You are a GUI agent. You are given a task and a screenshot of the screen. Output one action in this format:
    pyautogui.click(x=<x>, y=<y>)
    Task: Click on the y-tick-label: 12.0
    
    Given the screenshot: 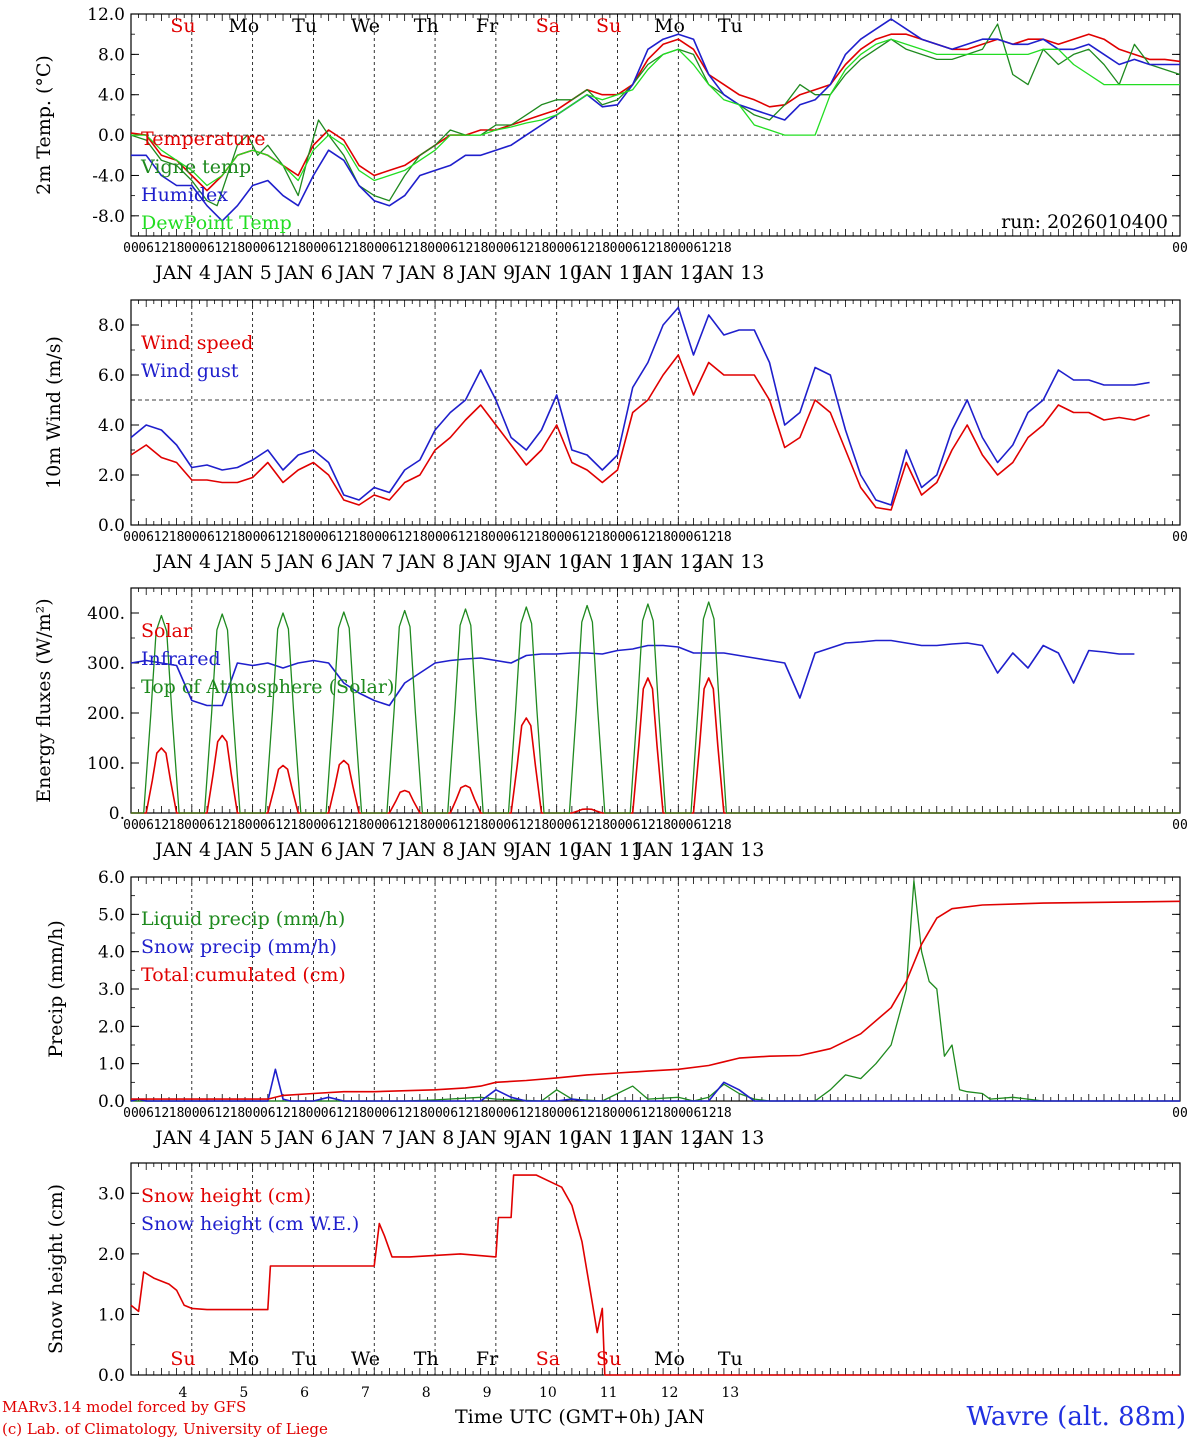 What is the action you would take?
    pyautogui.click(x=106, y=15)
    